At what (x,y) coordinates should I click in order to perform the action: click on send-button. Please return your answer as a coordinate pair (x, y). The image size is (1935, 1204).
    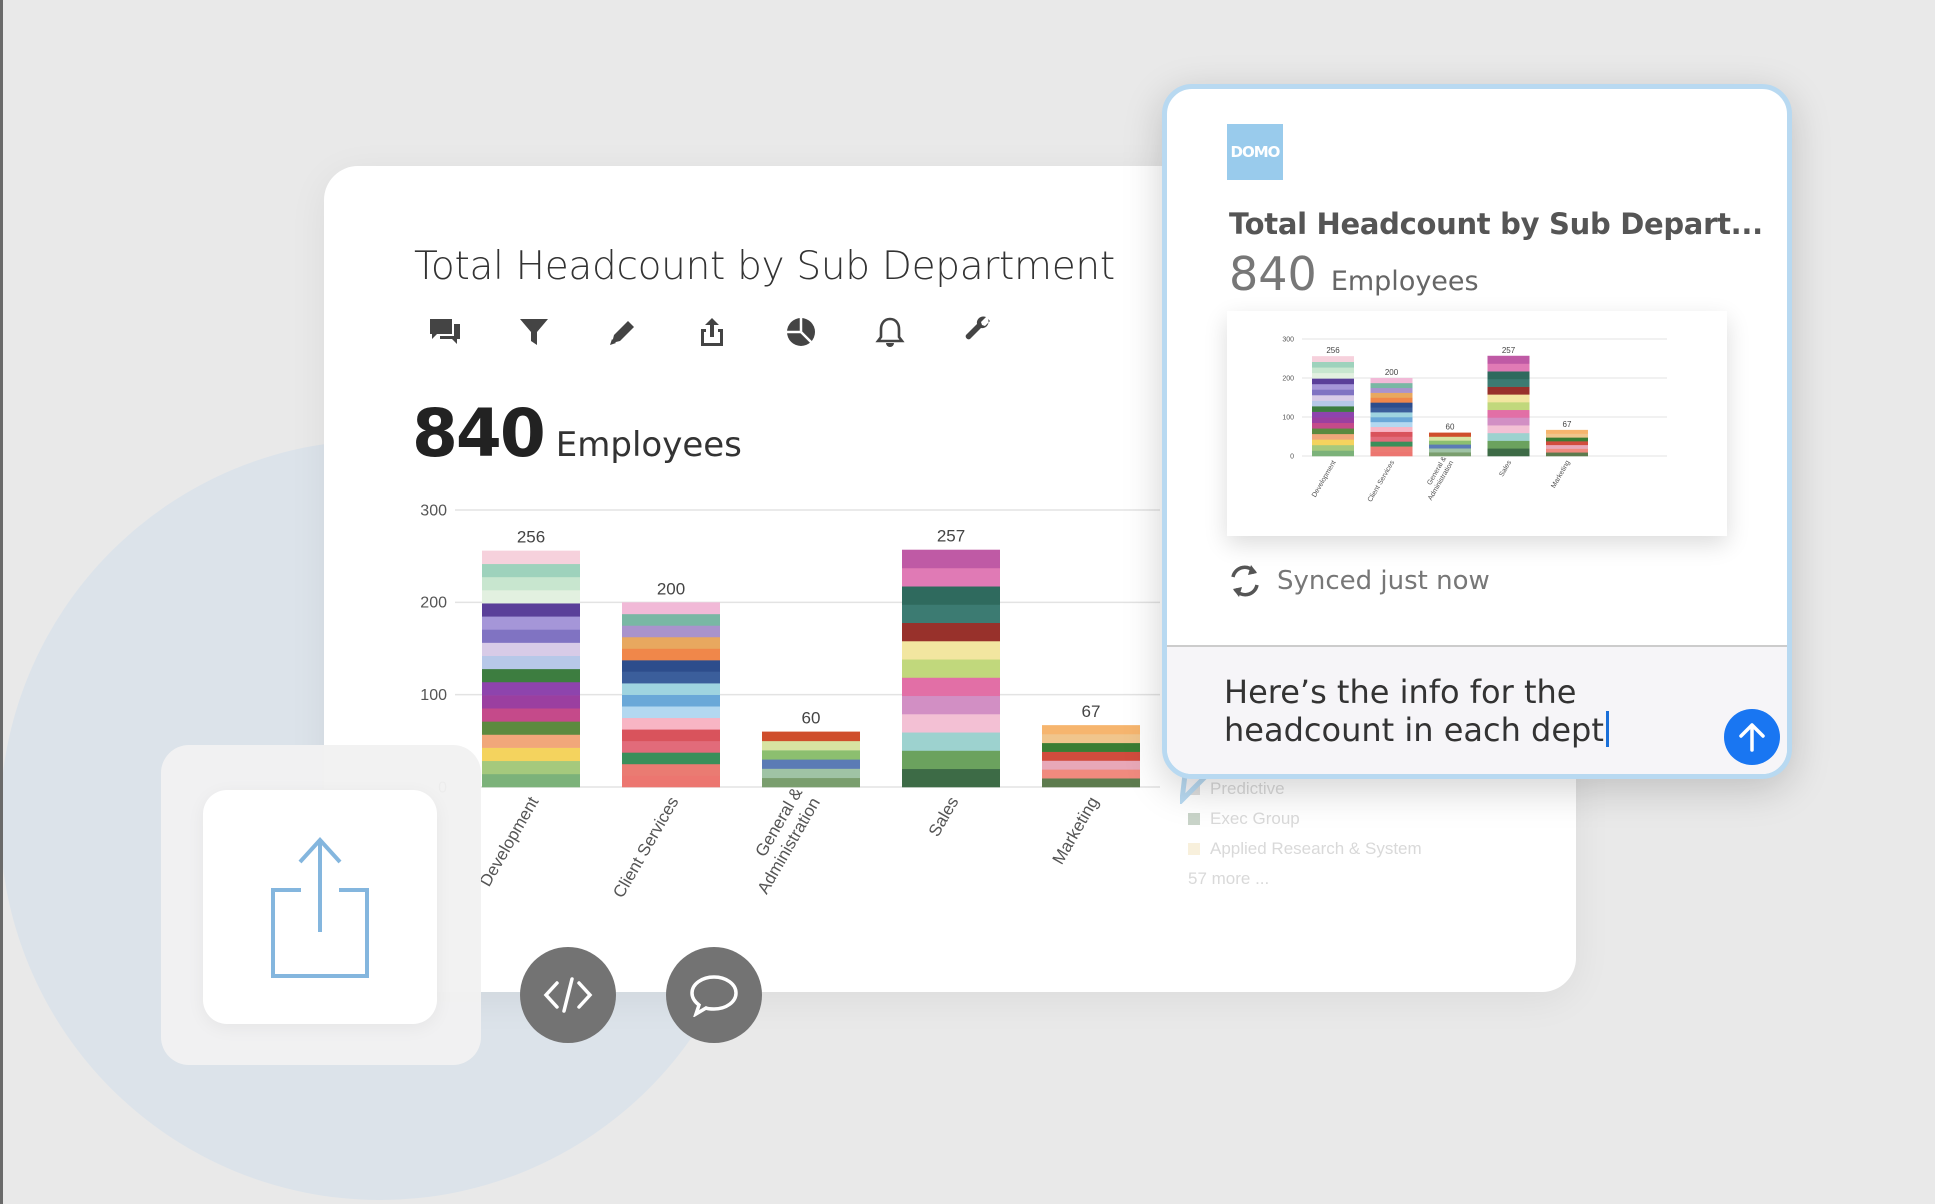
    Looking at the image, I should click on (1752, 737).